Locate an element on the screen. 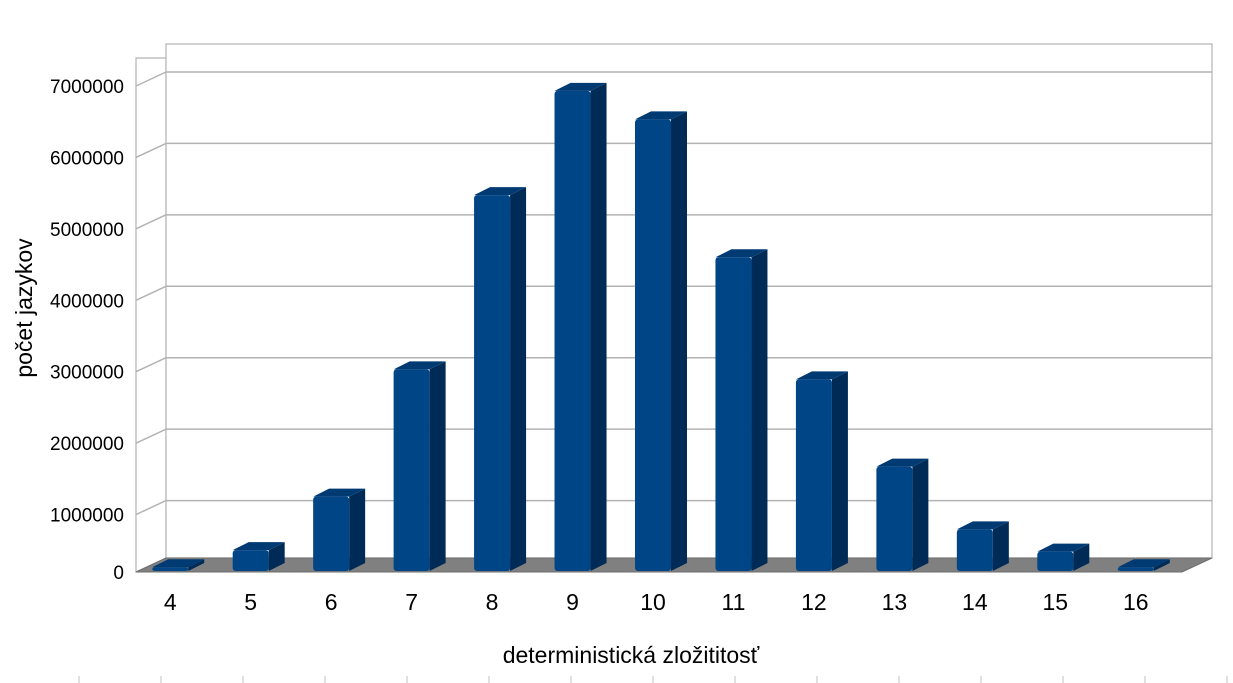 This screenshot has width=1233, height=683. y-tick-label: 1000000 is located at coordinates (87, 516).